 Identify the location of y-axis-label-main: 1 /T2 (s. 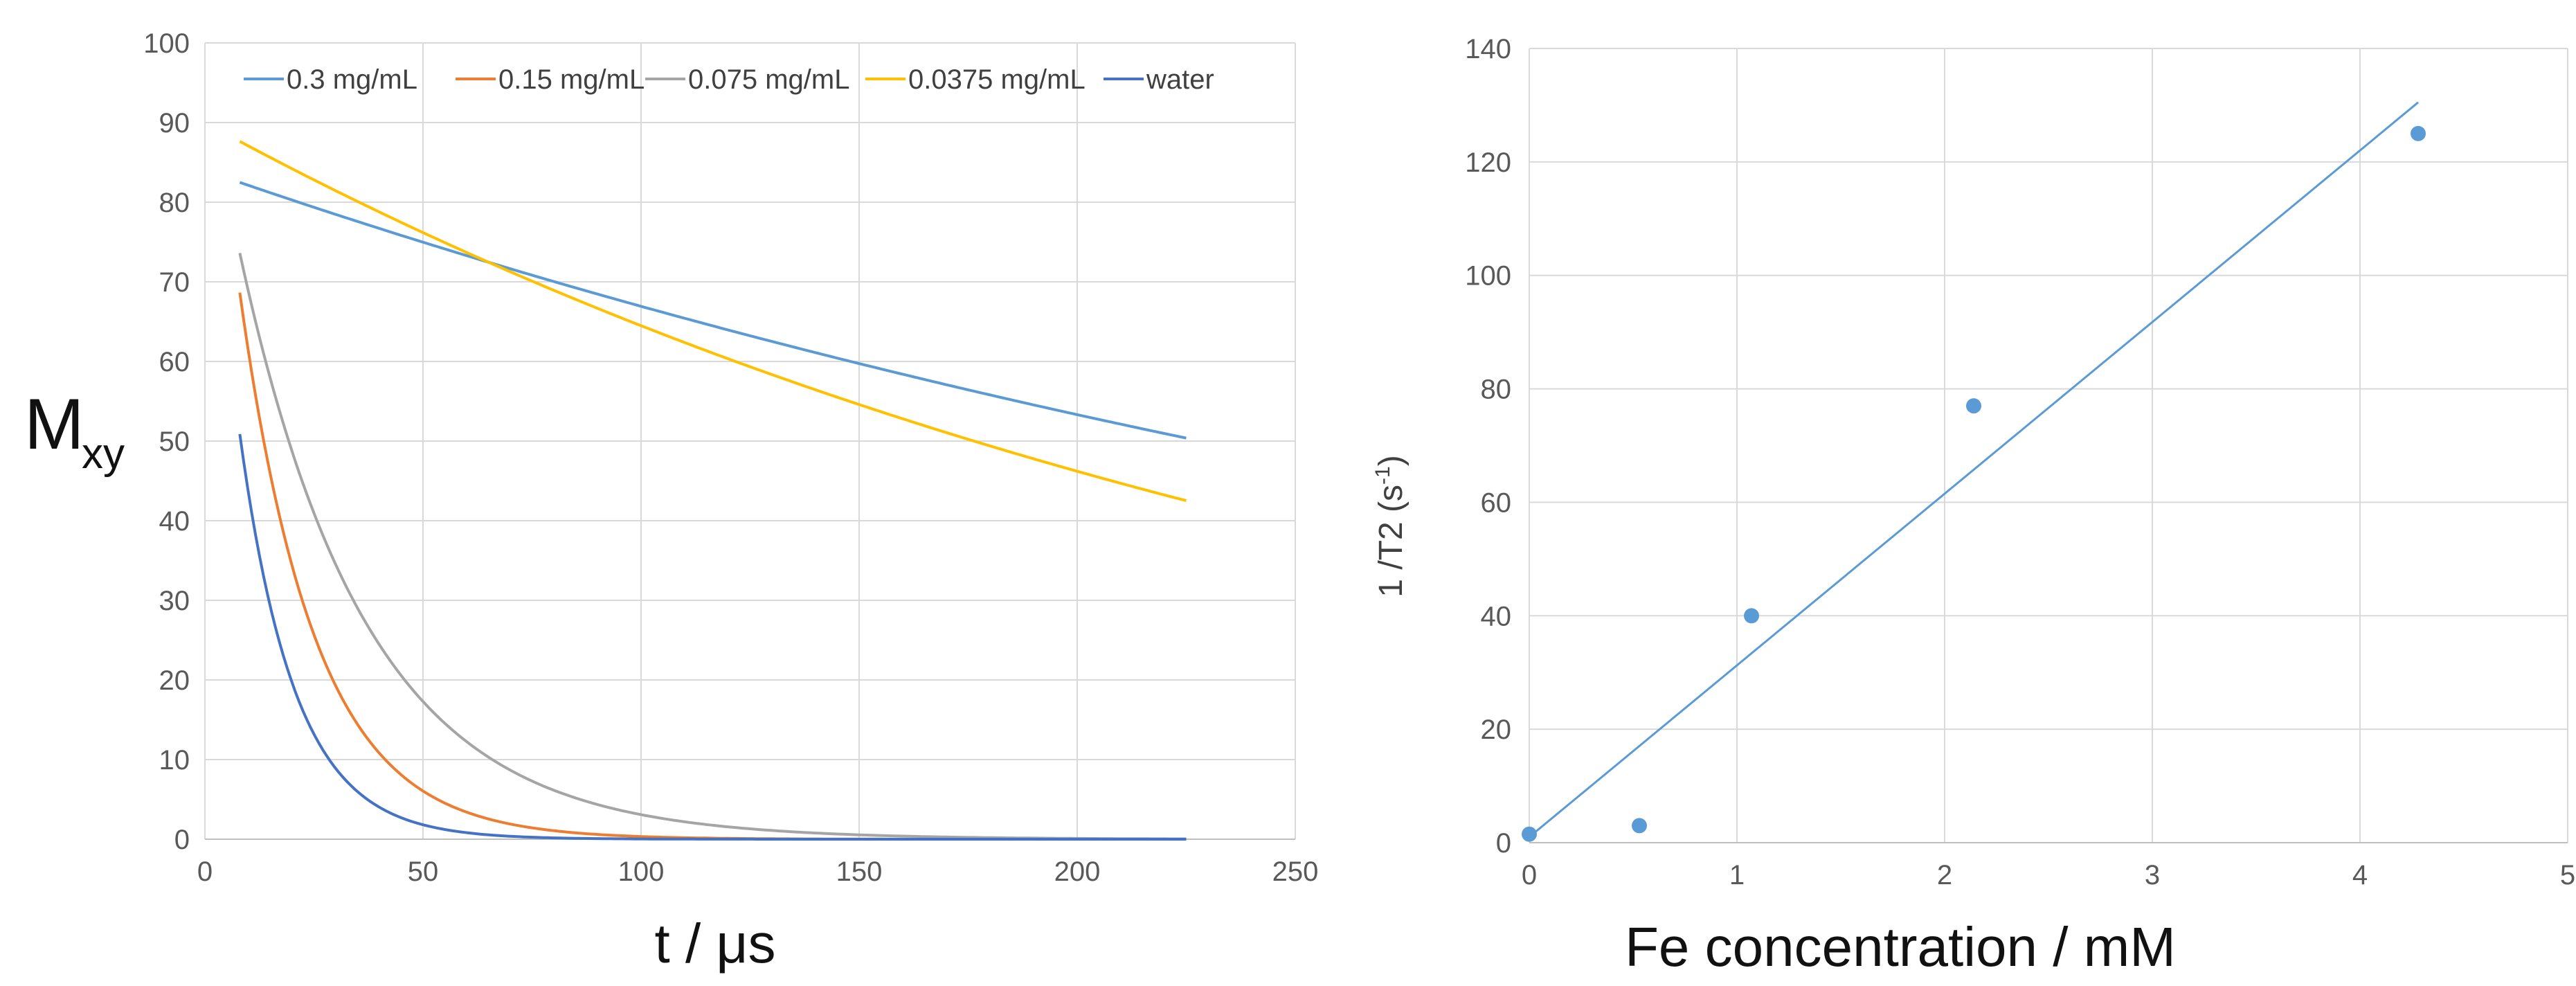
(1391, 542).